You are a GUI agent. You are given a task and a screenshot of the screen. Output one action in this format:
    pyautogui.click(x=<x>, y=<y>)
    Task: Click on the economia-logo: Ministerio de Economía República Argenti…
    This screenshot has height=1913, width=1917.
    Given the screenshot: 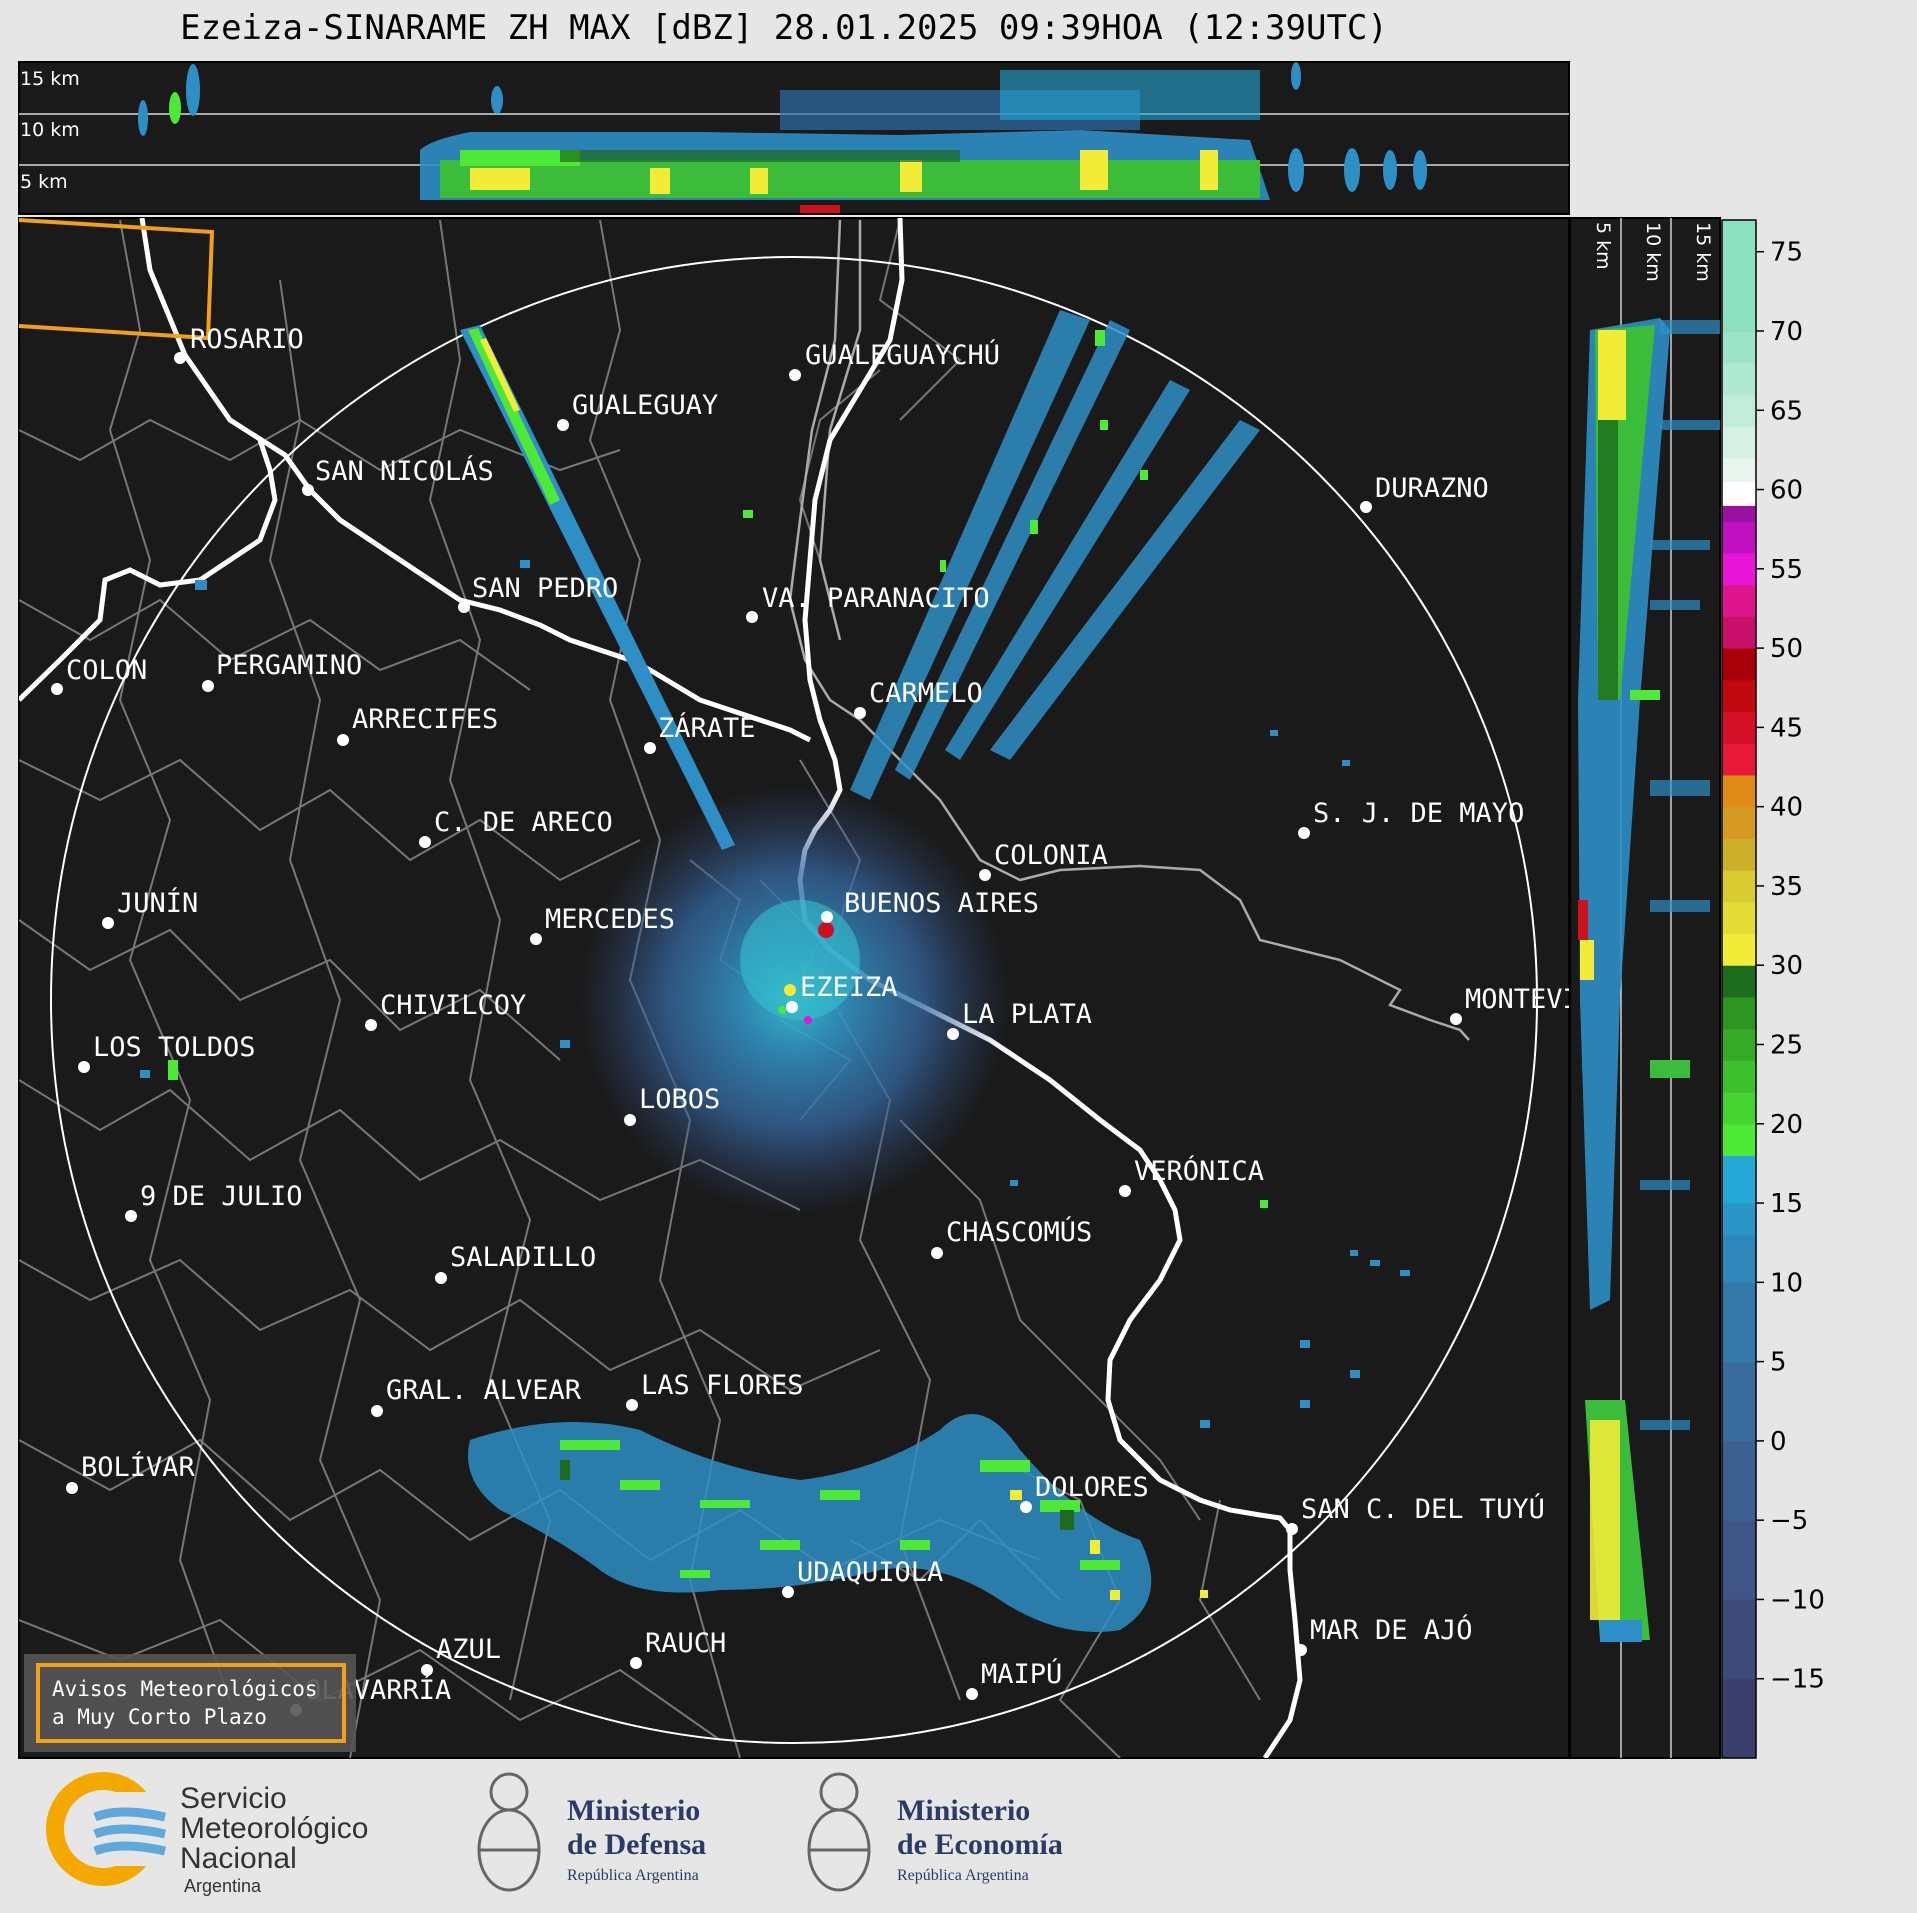 What is the action you would take?
    pyautogui.click(x=935, y=1832)
    